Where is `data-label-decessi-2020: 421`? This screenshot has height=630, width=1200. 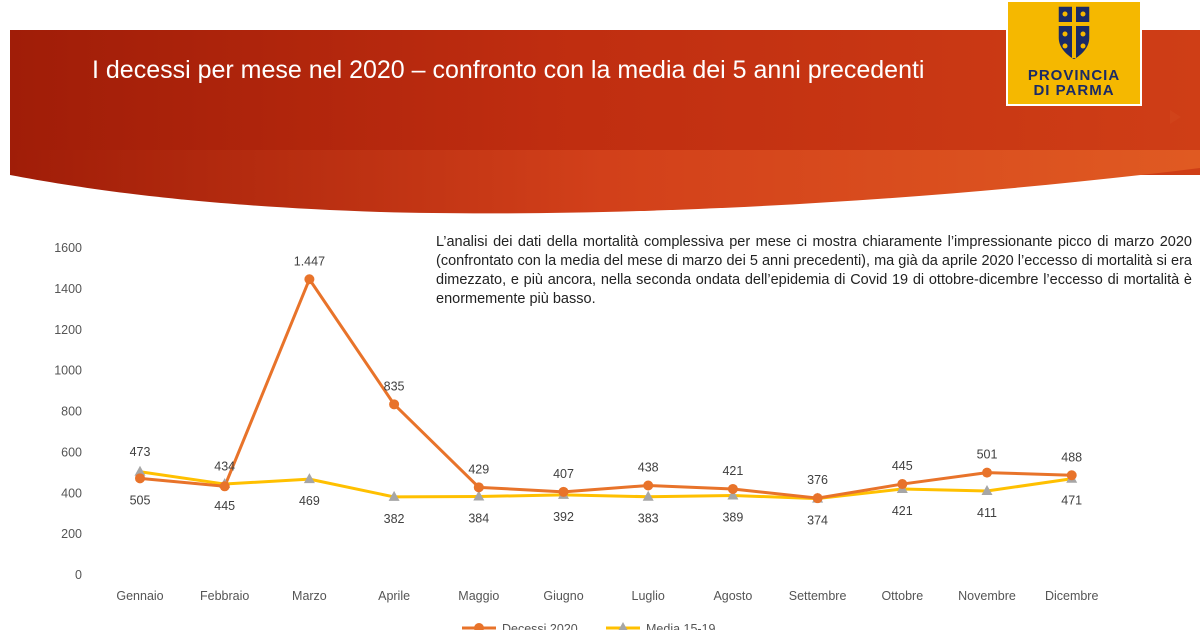
data-label-decessi-2020: 421 is located at coordinates (732, 471).